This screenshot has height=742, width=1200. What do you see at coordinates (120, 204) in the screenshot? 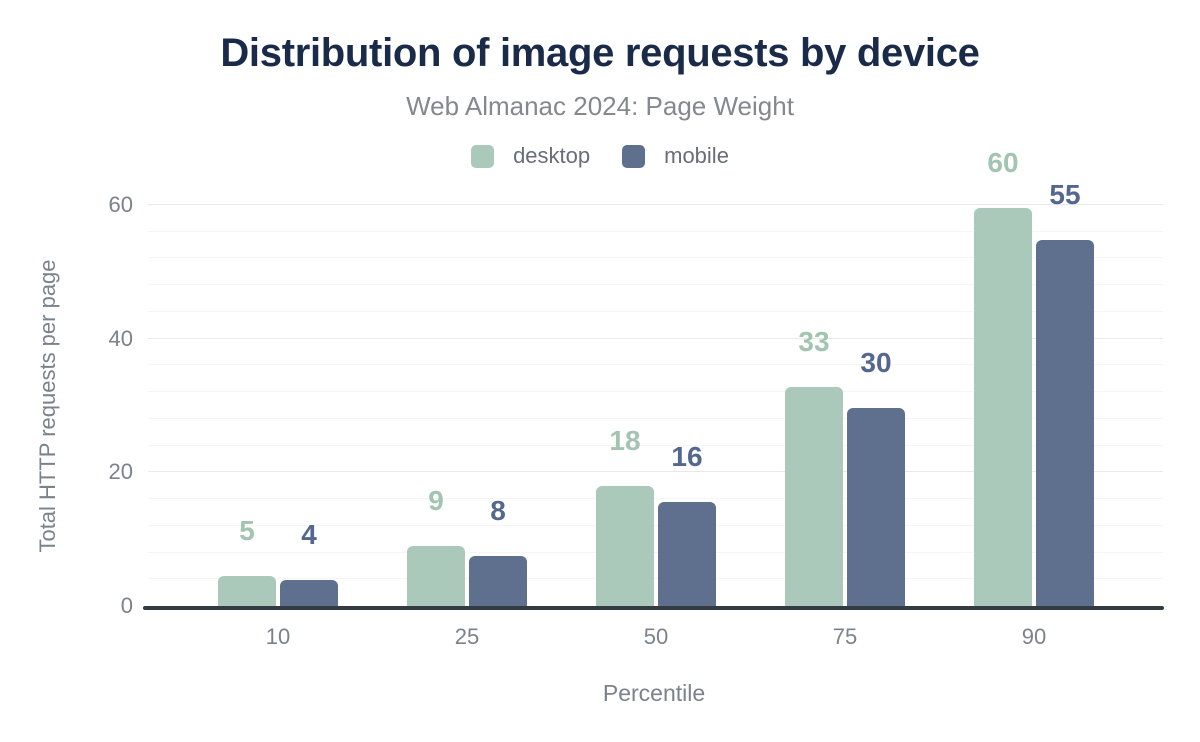
I see `y-tick-label-60: 60` at bounding box center [120, 204].